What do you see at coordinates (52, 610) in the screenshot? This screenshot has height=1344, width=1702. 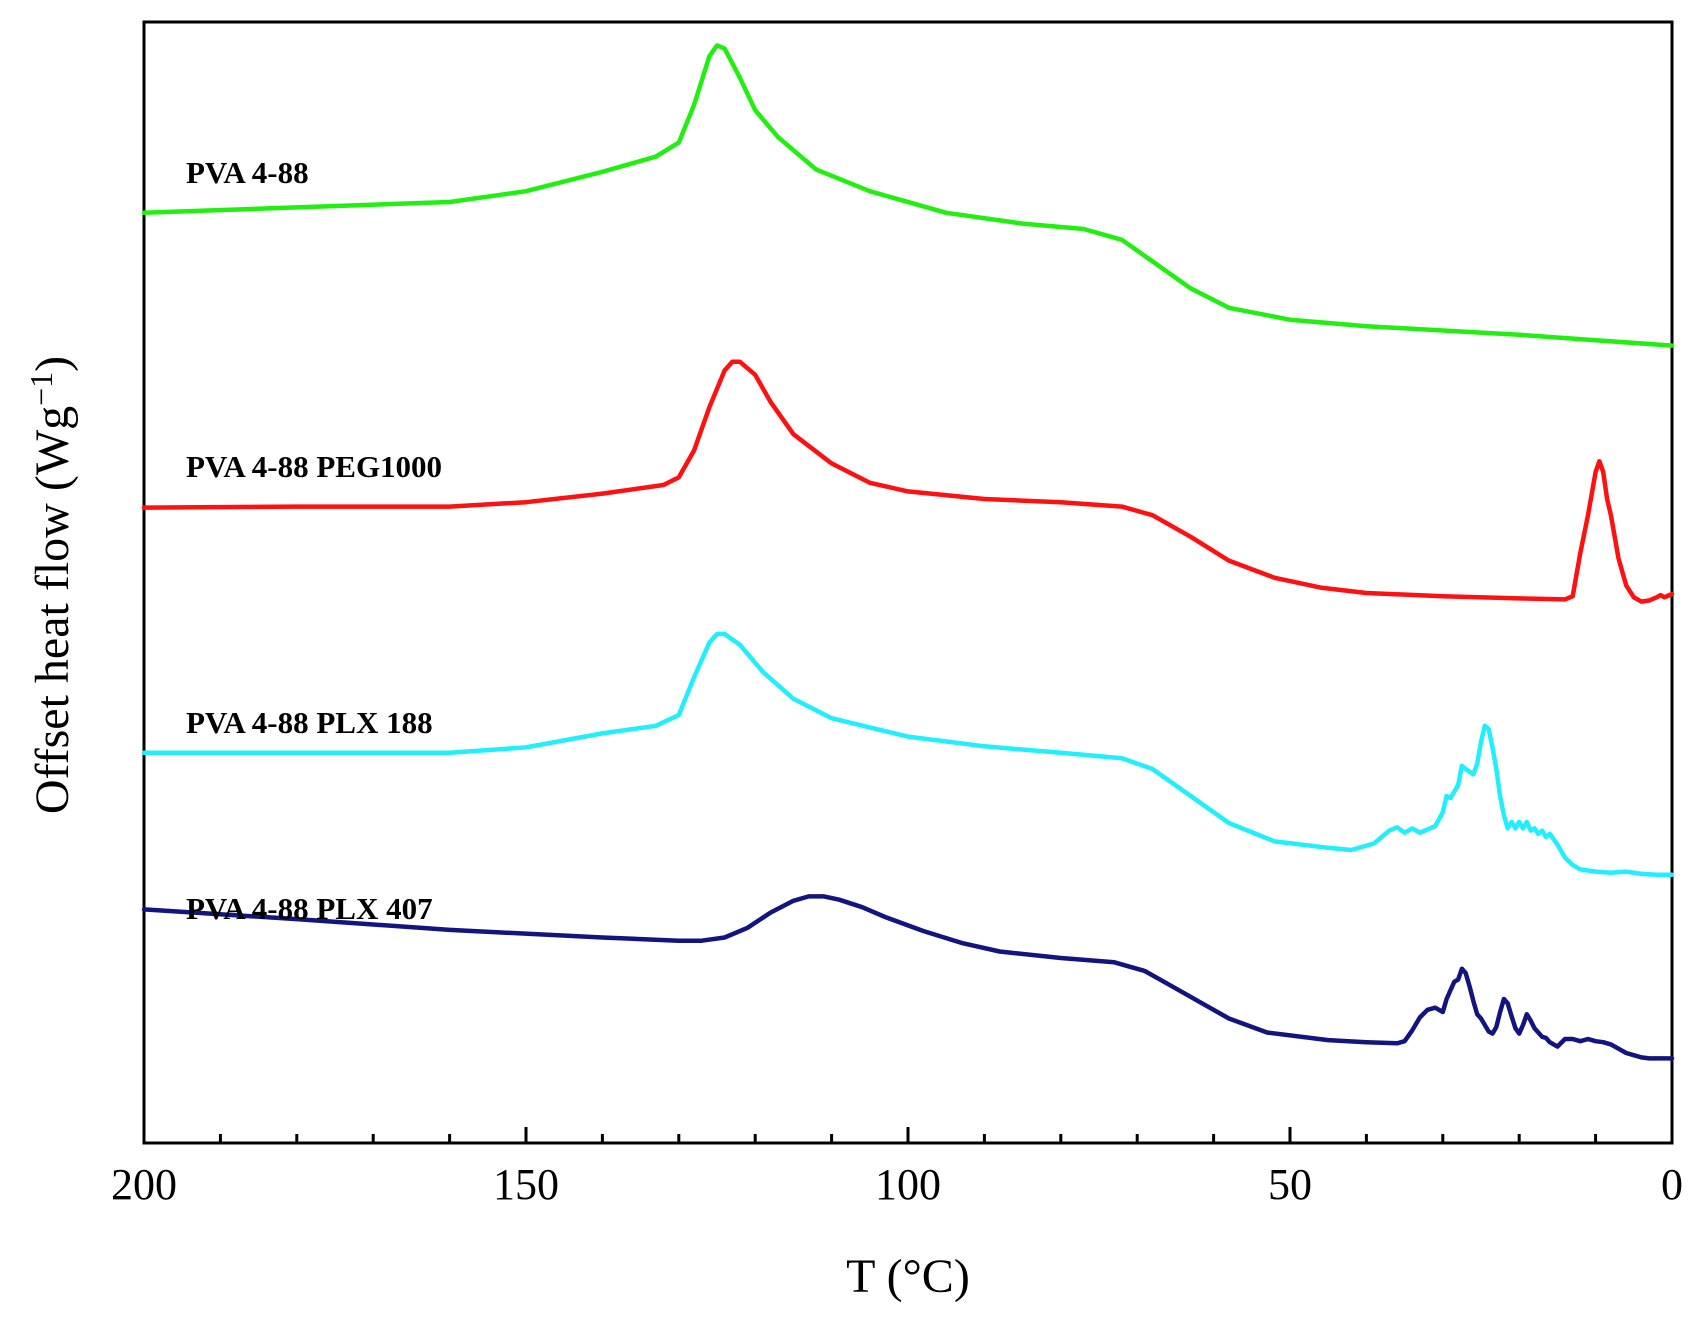 I see `y-axis-title-base: Offset heat flow (Wg` at bounding box center [52, 610].